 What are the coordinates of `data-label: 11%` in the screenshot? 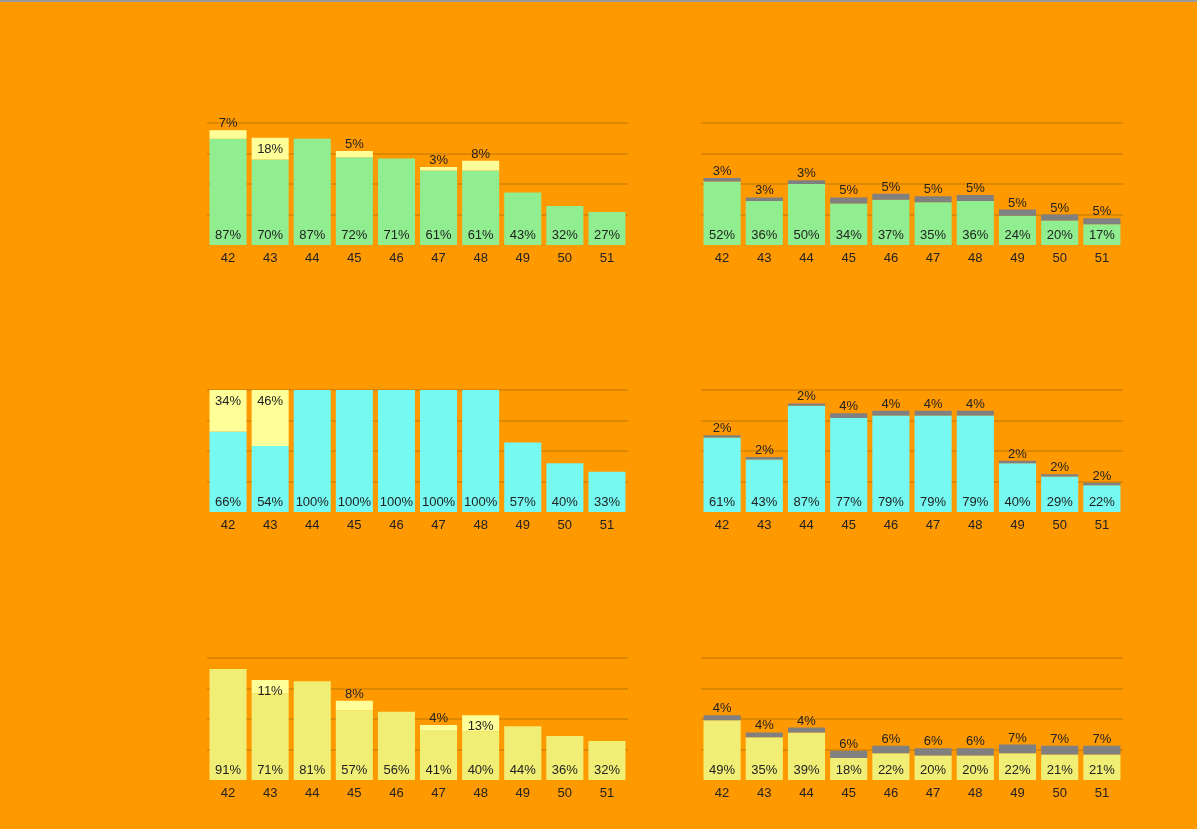 It's located at (270, 690).